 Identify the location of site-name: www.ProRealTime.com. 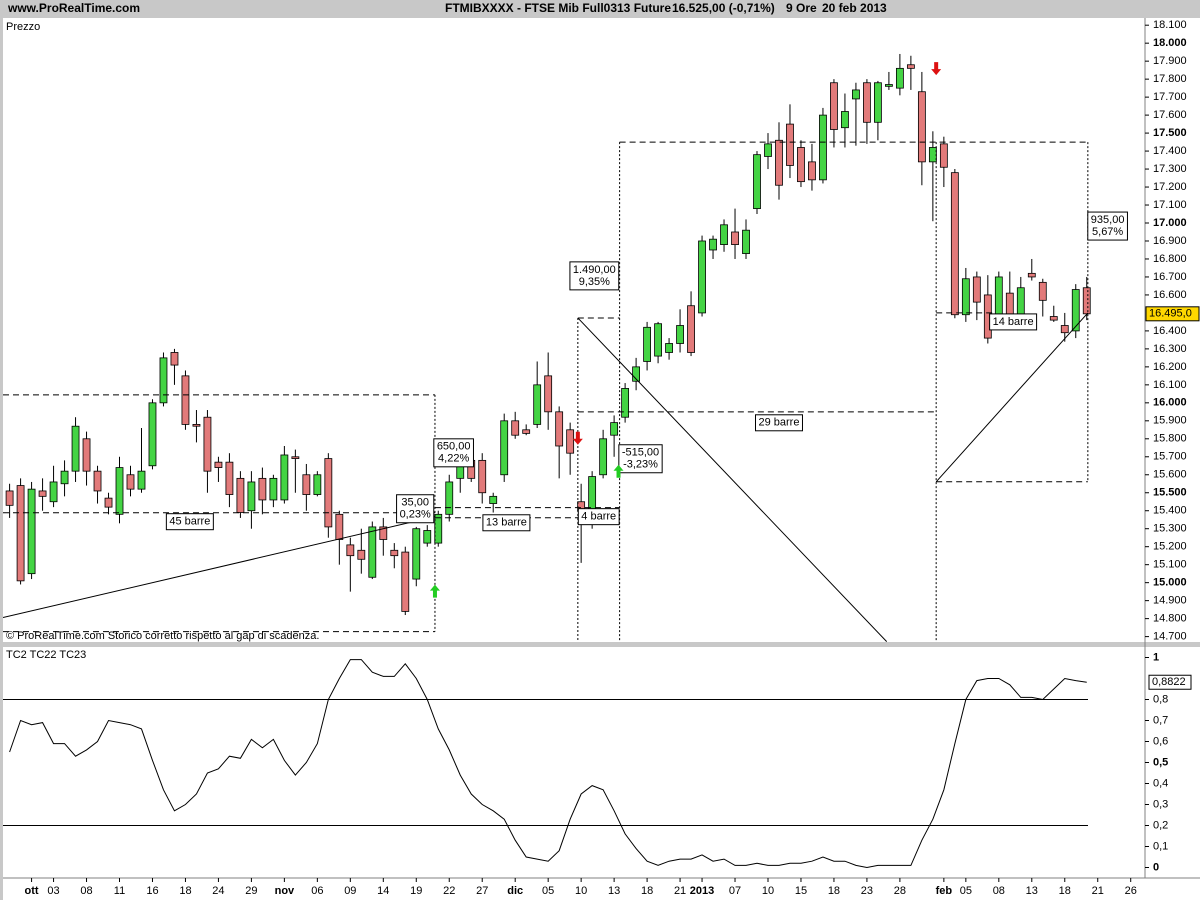
(73, 8).